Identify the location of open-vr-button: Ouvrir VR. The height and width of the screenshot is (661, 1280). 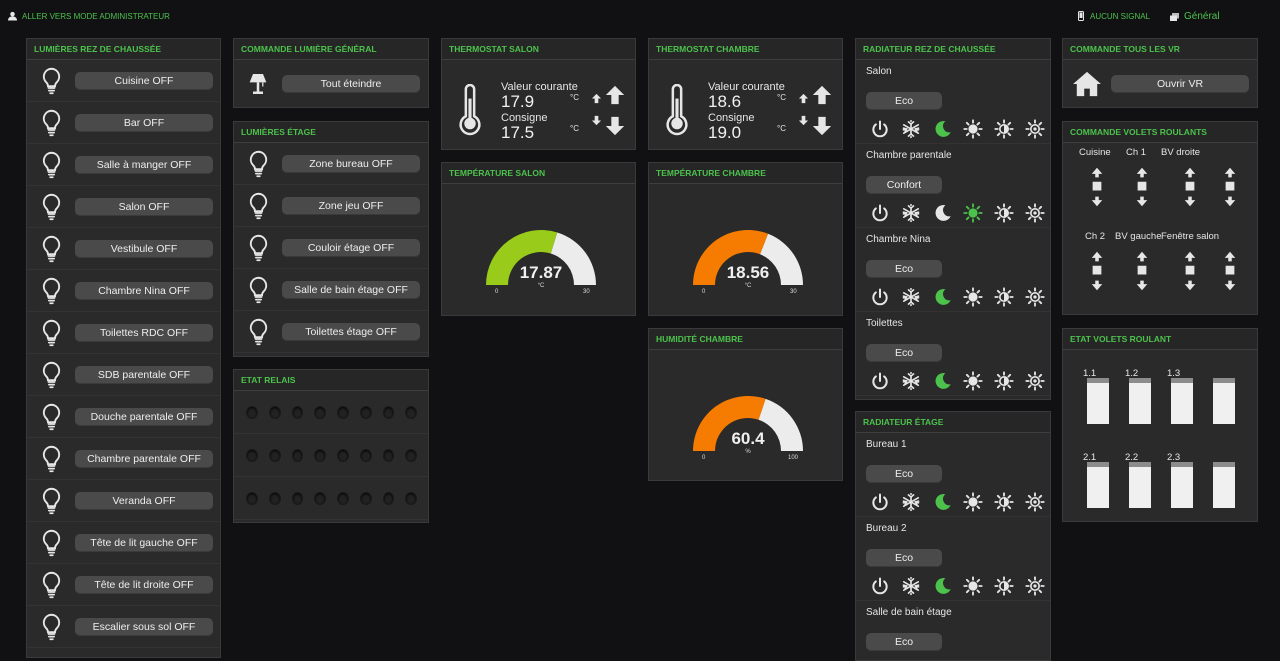
(1180, 84).